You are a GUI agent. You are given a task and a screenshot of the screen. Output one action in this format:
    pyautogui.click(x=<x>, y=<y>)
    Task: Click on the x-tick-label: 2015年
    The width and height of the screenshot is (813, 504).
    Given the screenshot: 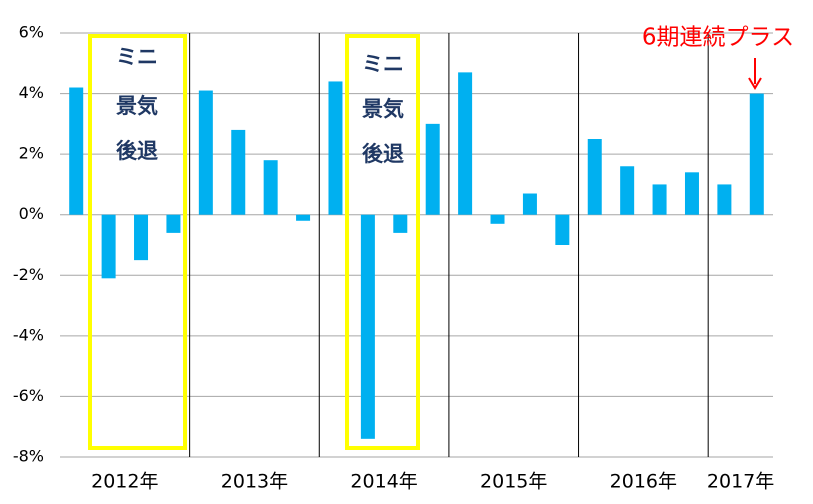 What is the action you would take?
    pyautogui.click(x=513, y=482)
    